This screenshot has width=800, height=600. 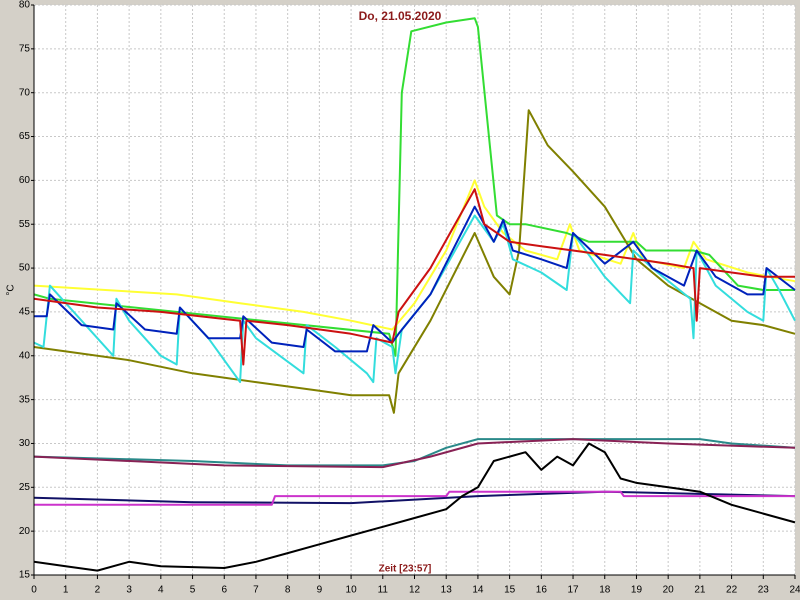 I want to click on x-tick-label: 21, so click(x=700, y=590).